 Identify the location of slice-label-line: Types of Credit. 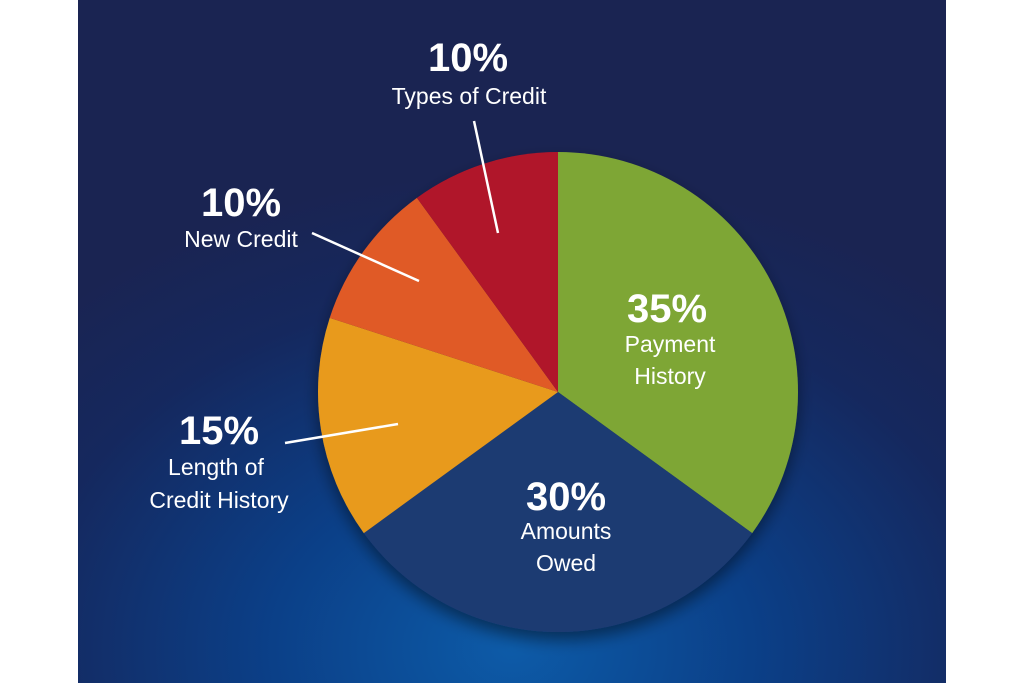
(469, 96).